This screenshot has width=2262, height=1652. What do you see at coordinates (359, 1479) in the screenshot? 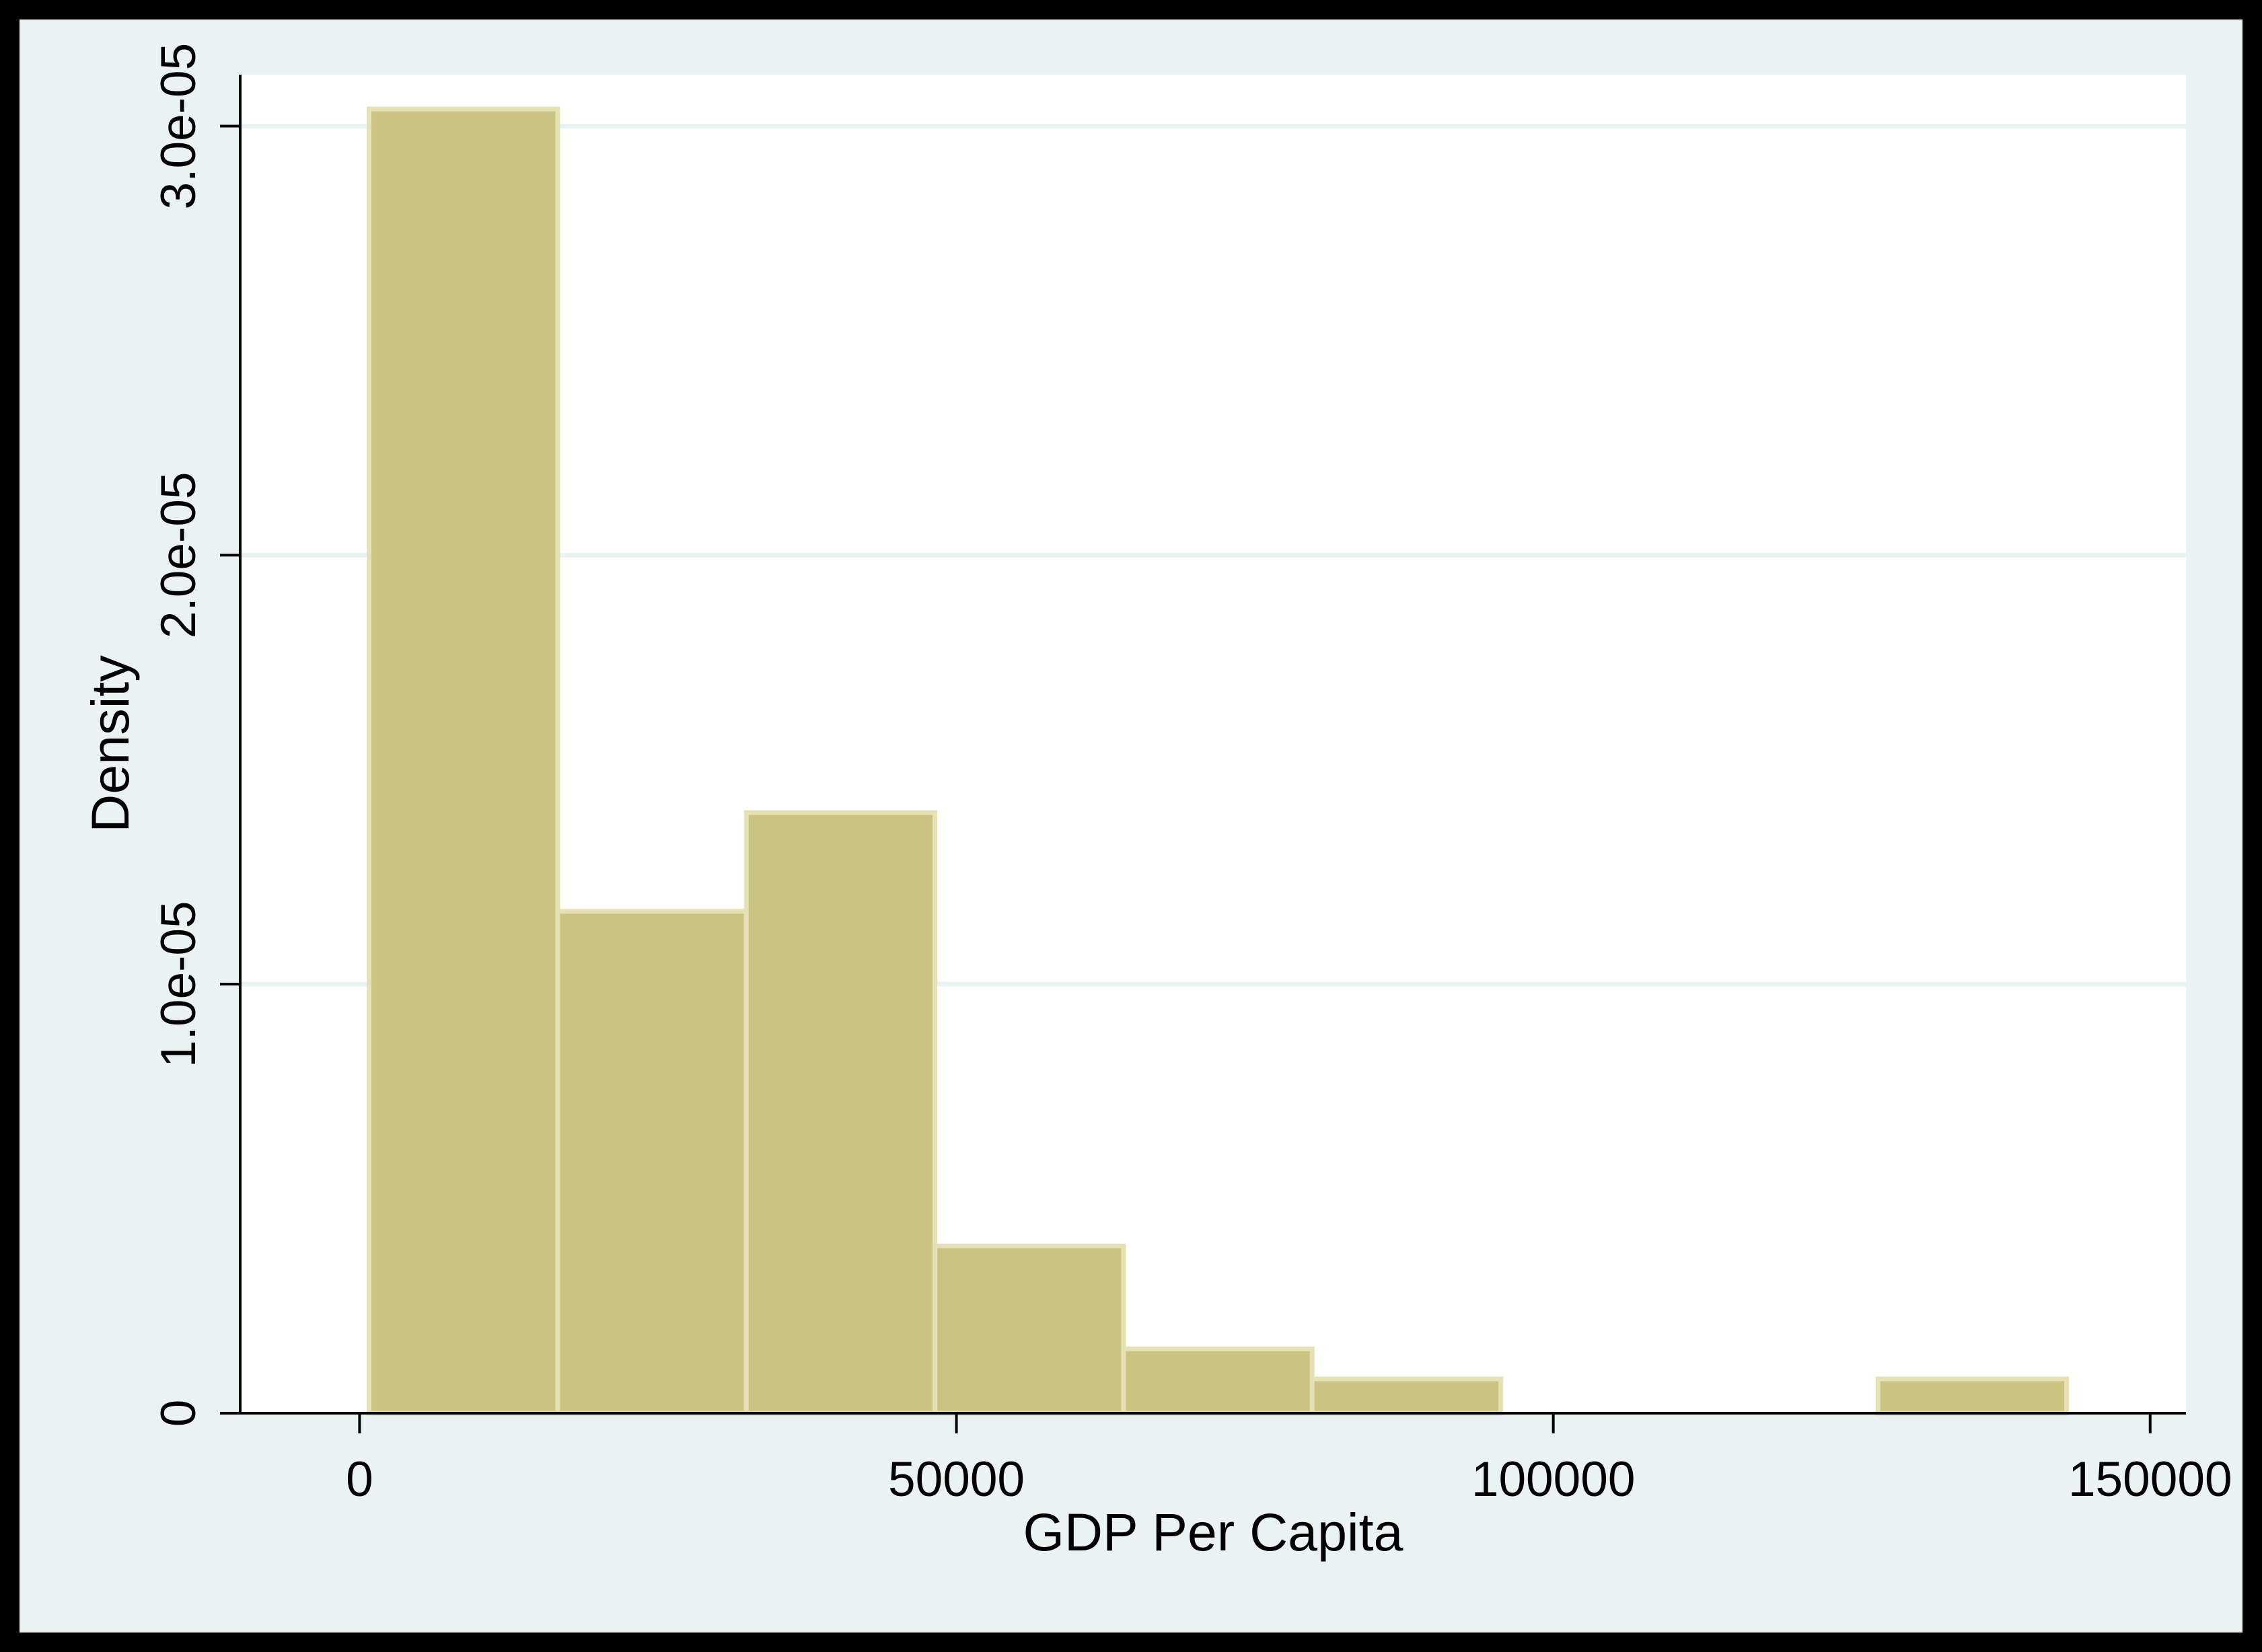
I see `x-tick-label: 0` at bounding box center [359, 1479].